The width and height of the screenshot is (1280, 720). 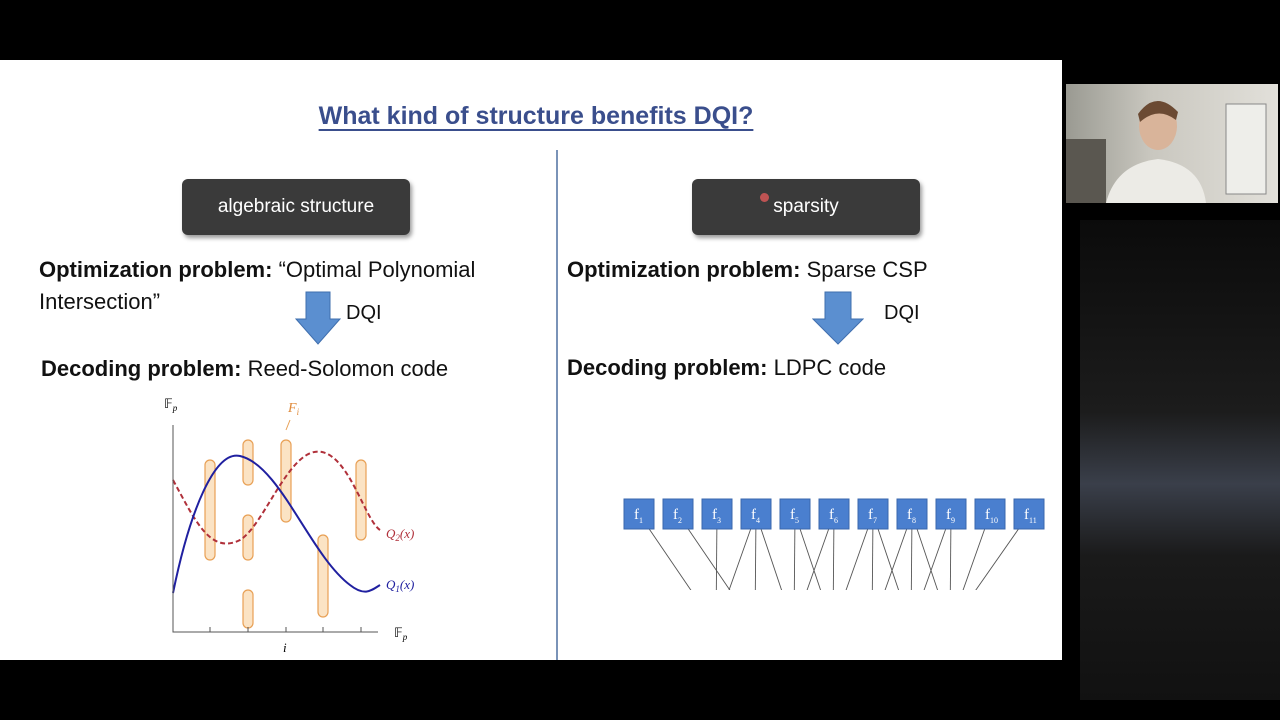 What do you see at coordinates (838, 318) in the screenshot?
I see `right-arrow` at bounding box center [838, 318].